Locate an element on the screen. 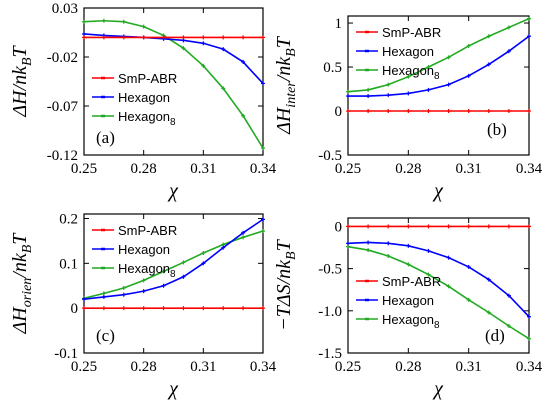 This screenshot has width=550, height=402. y-axis-title: −TΔS/nkBT is located at coordinates (286, 284).